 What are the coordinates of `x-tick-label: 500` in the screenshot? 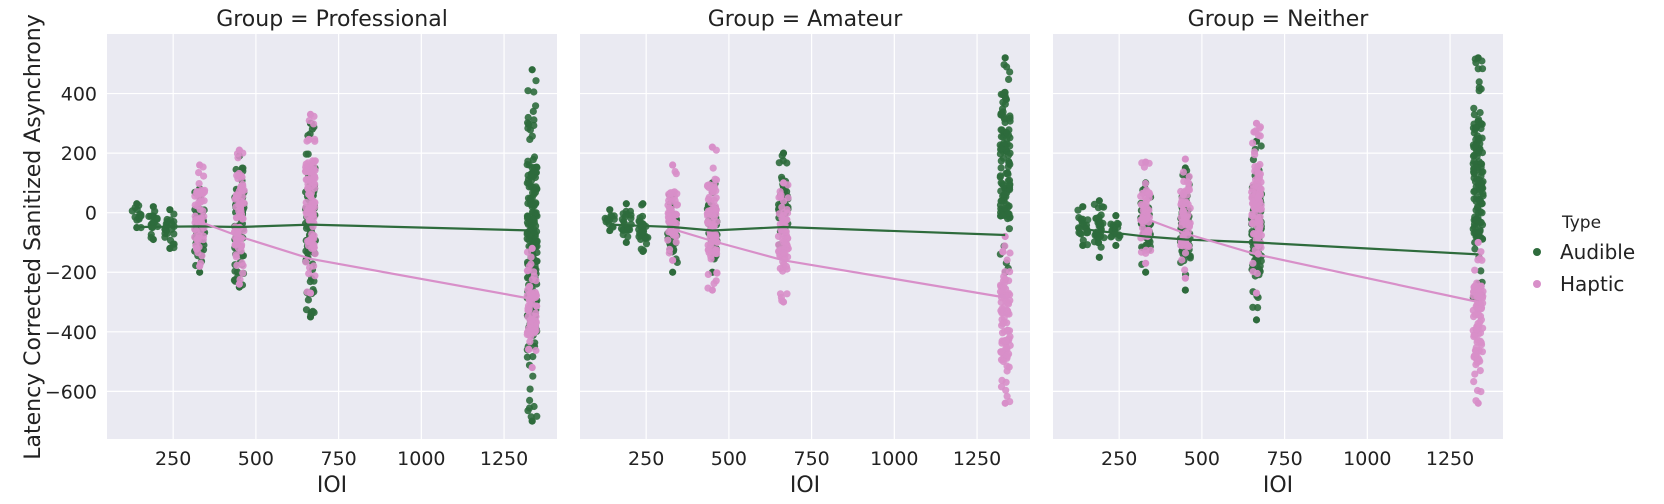 It's located at (256, 459).